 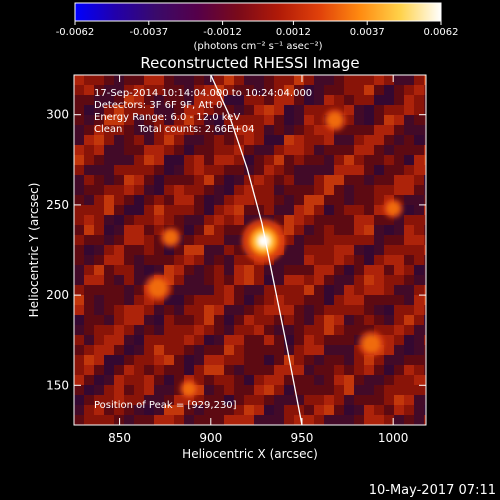 I want to click on source-peak, so click(x=264, y=241).